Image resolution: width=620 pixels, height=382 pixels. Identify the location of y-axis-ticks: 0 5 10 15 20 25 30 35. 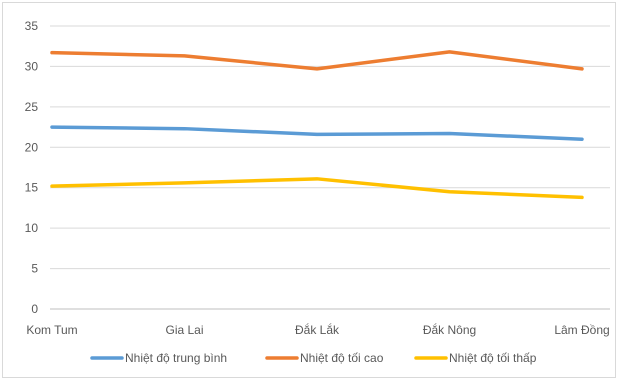
(32, 167).